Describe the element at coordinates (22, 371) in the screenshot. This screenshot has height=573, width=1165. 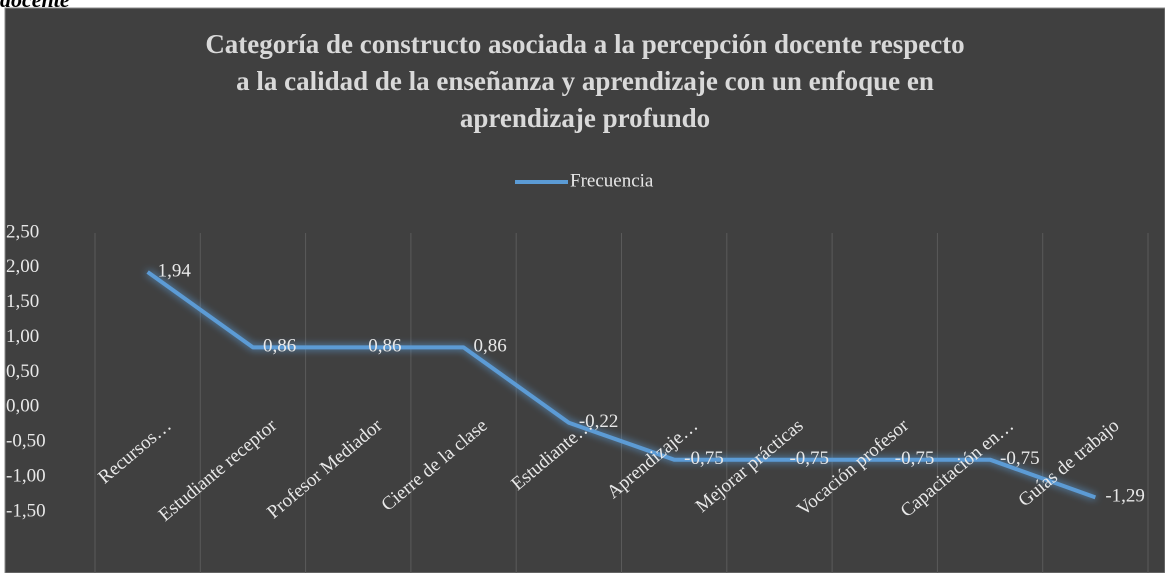
I see `y-tick-label: 0,50` at that location.